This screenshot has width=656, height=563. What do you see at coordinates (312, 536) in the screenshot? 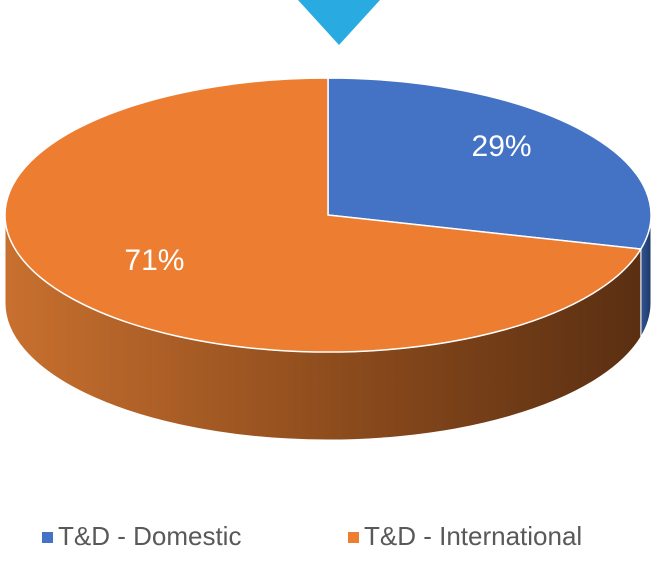
I see `legend: T&D - Domestic T&D - International` at bounding box center [312, 536].